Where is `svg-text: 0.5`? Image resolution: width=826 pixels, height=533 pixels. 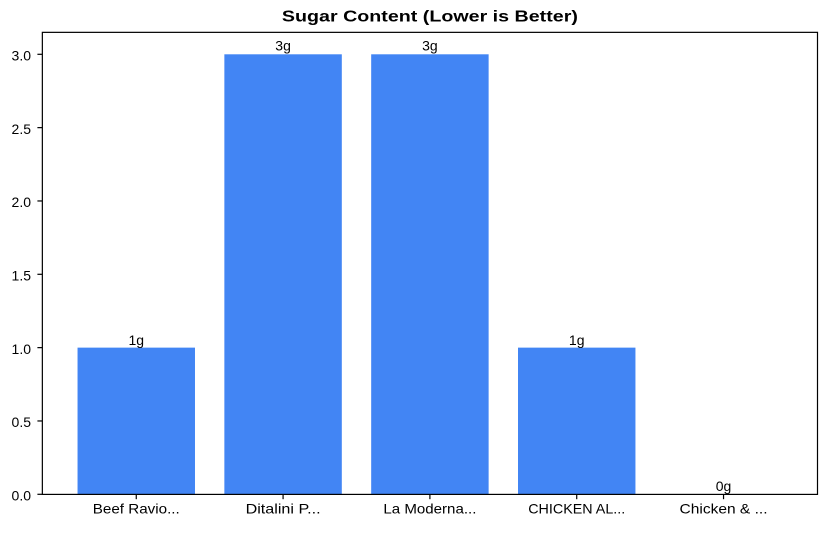 svg-text: 0.5 is located at coordinates (22, 422).